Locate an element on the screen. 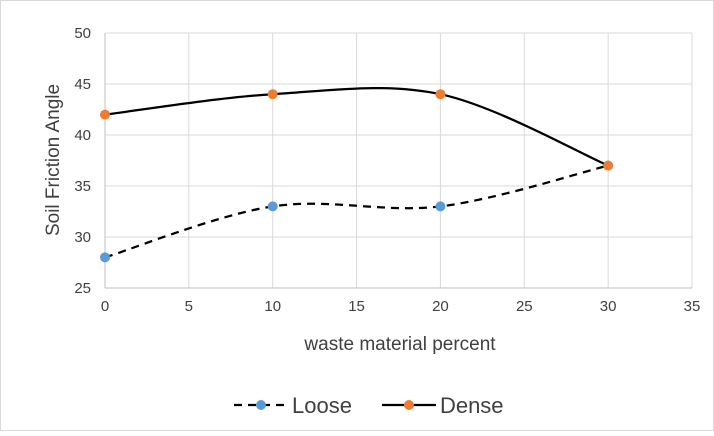  legend-label-loose: Loose is located at coordinates (322, 405).